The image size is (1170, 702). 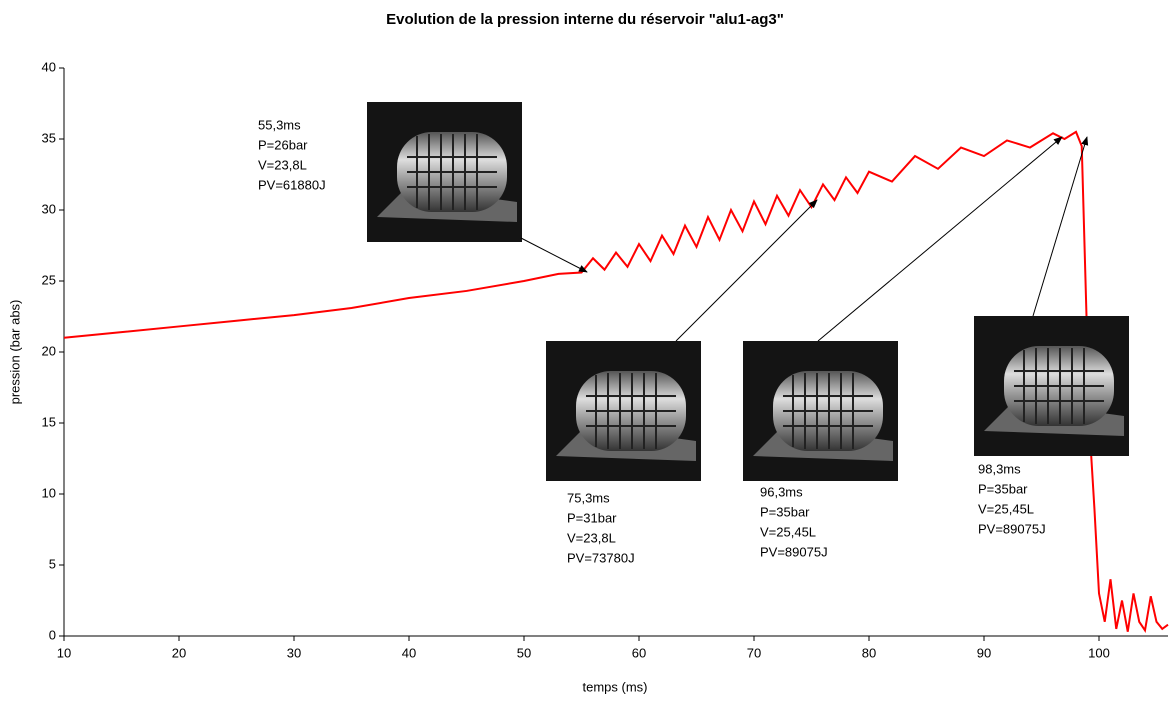 I want to click on x-tick-label: 30, so click(x=294, y=652).